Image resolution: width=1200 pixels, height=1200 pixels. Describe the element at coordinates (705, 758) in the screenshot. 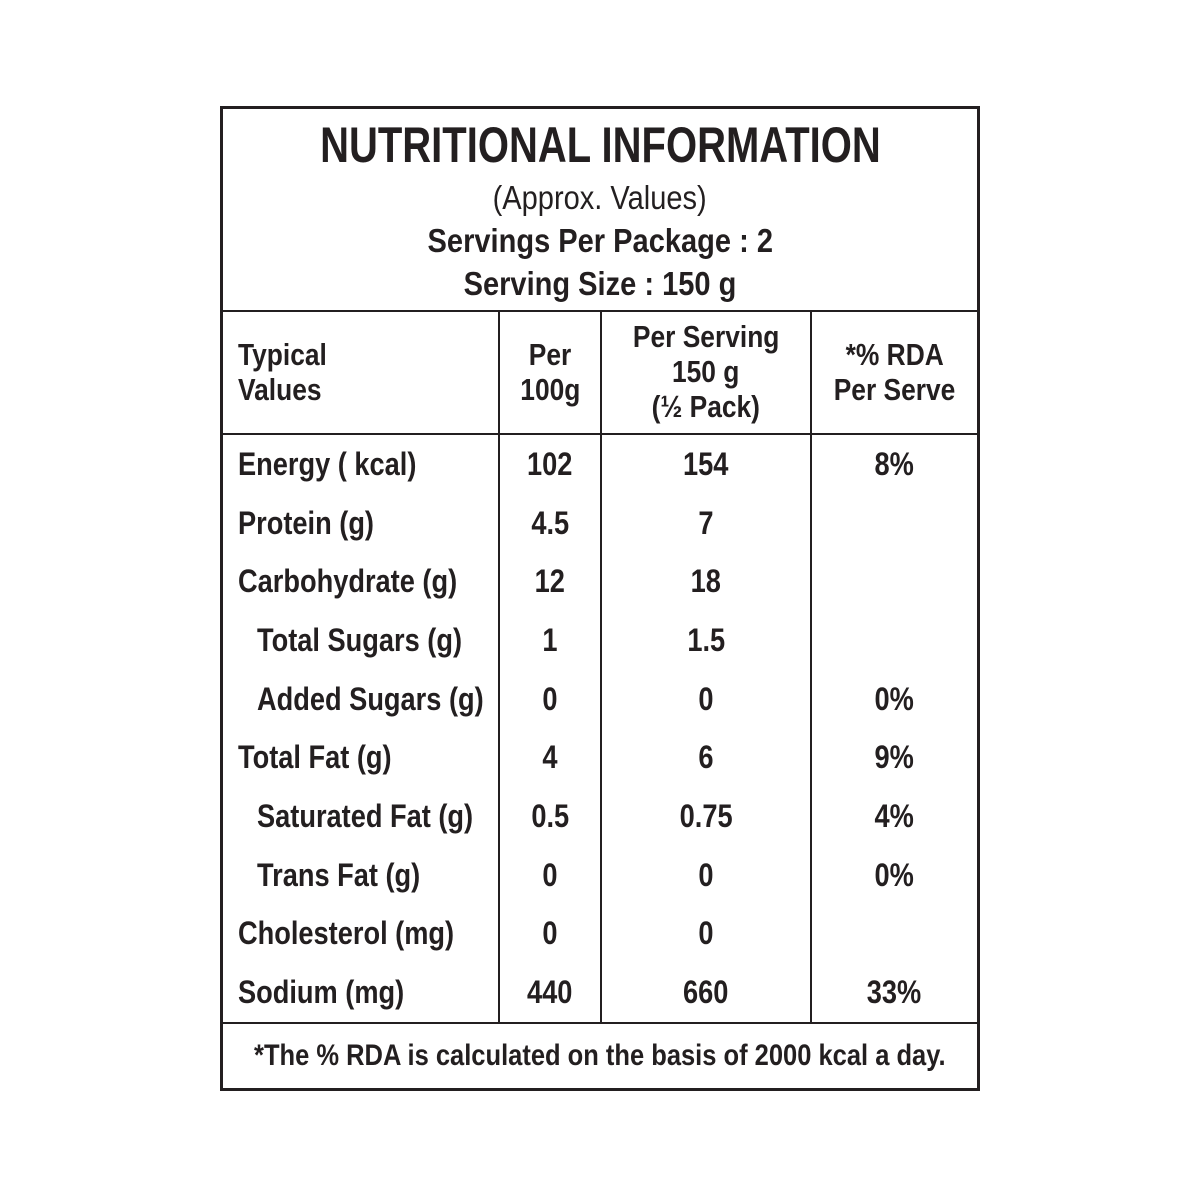

I see `total-fat-per-serving: 6` at that location.